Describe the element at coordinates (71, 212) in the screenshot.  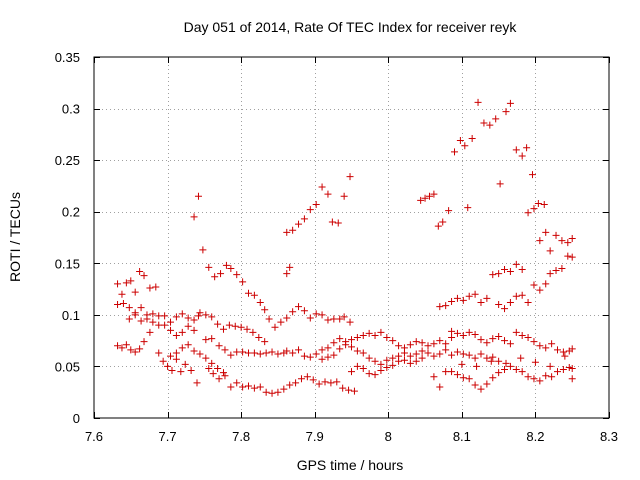
I see `y-tick-label: 0.2` at that location.